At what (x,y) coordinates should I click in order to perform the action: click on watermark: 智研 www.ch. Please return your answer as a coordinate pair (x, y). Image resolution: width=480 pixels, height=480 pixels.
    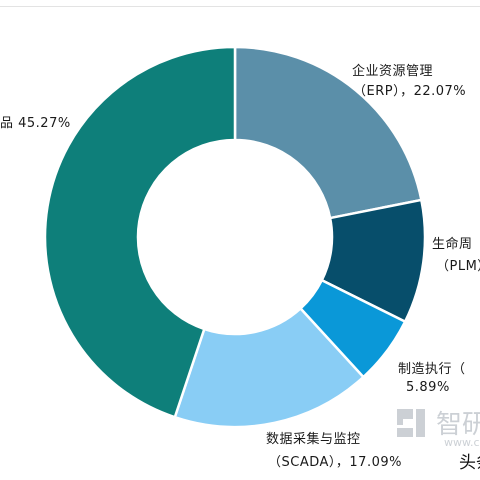
    Looking at the image, I should click on (436, 425).